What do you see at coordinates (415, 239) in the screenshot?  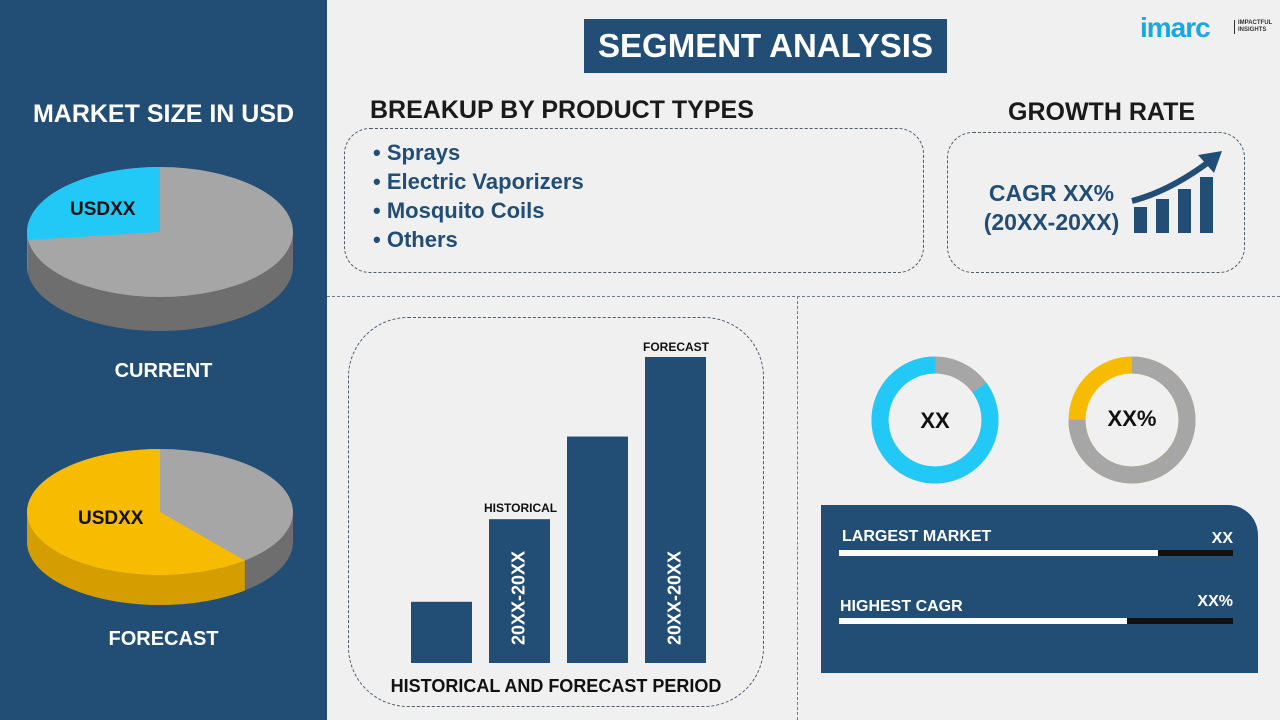 I see `product-item: • Others` at bounding box center [415, 239].